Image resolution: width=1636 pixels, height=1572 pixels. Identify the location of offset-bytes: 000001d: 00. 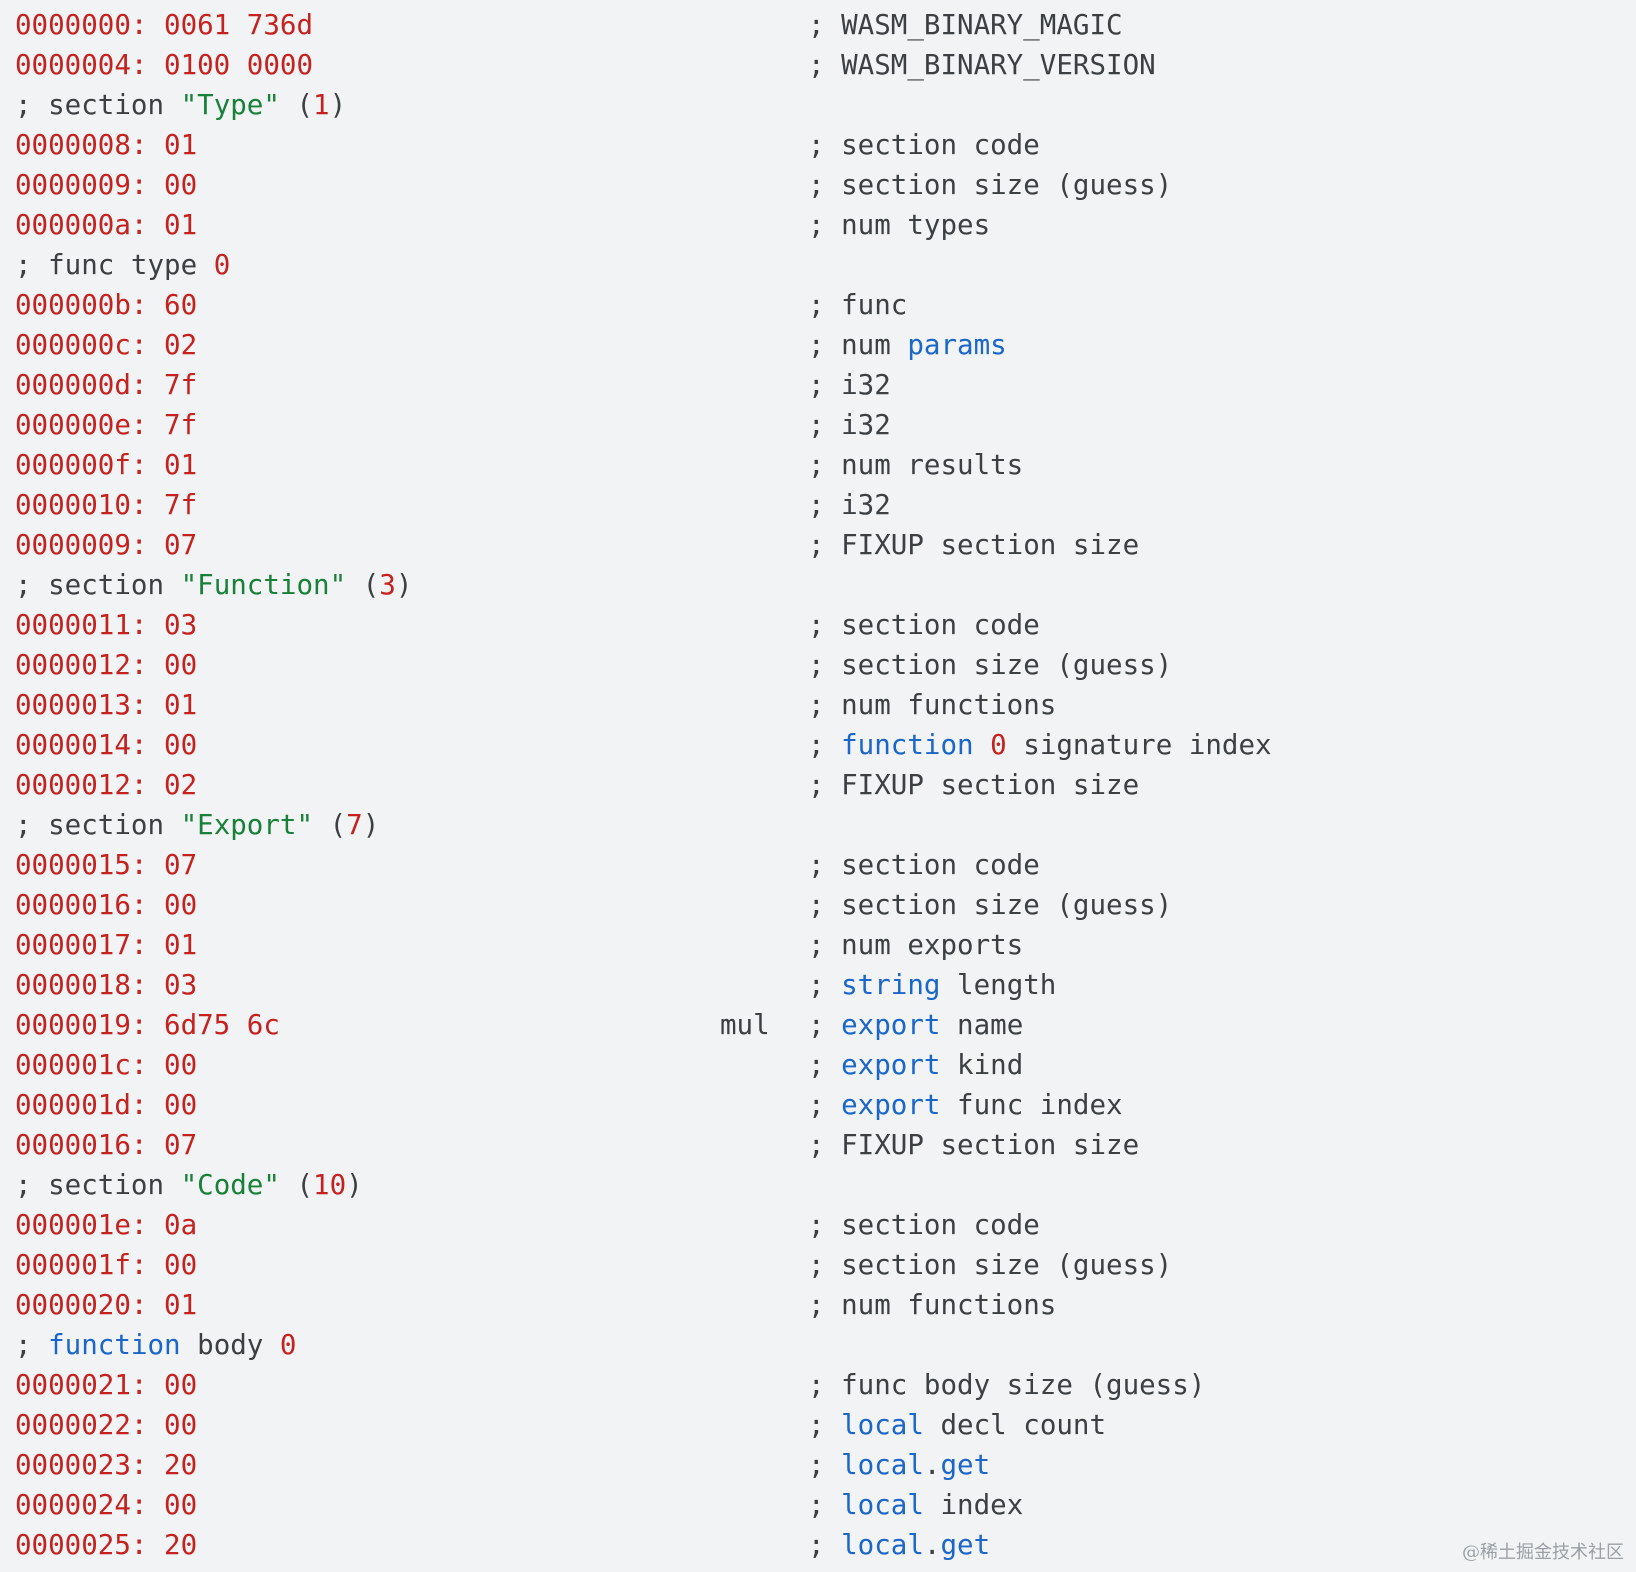
(106, 1105).